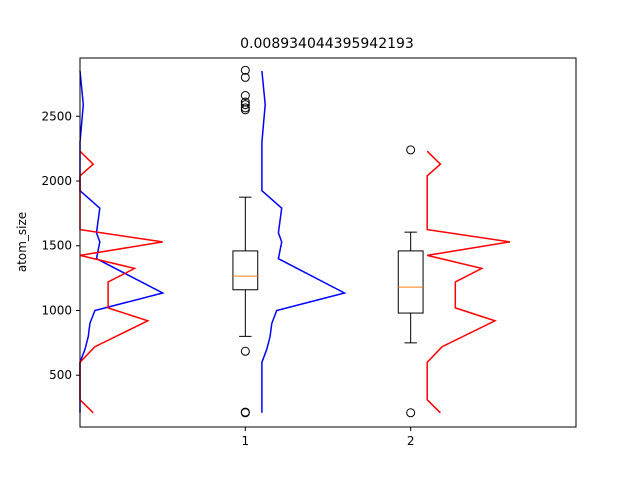  Describe the element at coordinates (410, 282) in the screenshot. I see `box-2-body` at that location.